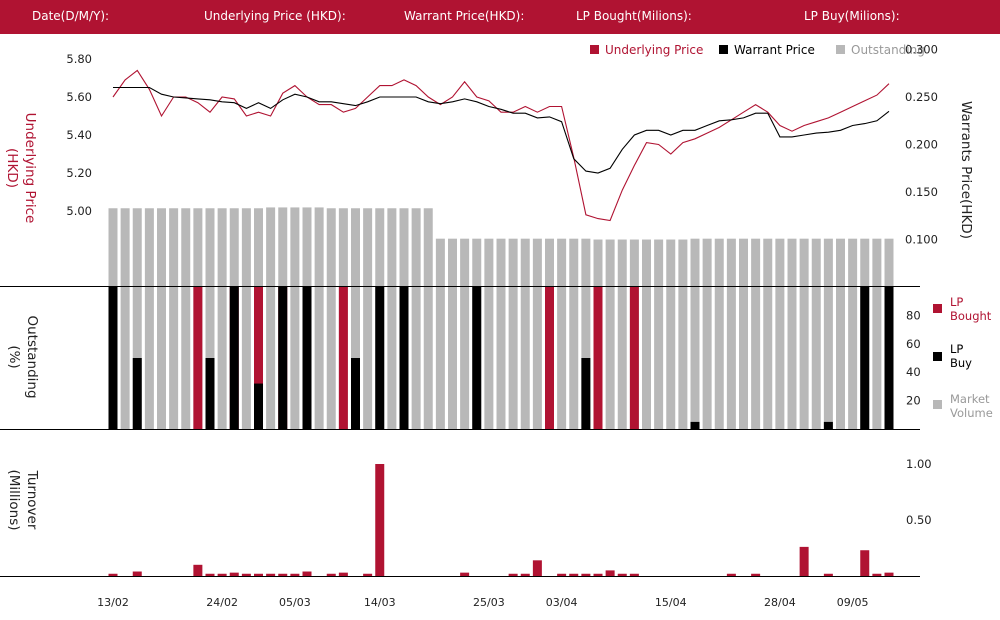 The height and width of the screenshot is (620, 1000). What do you see at coordinates (654, 50) in the screenshot?
I see `legend-underlying-label: Underlying Price` at bounding box center [654, 50].